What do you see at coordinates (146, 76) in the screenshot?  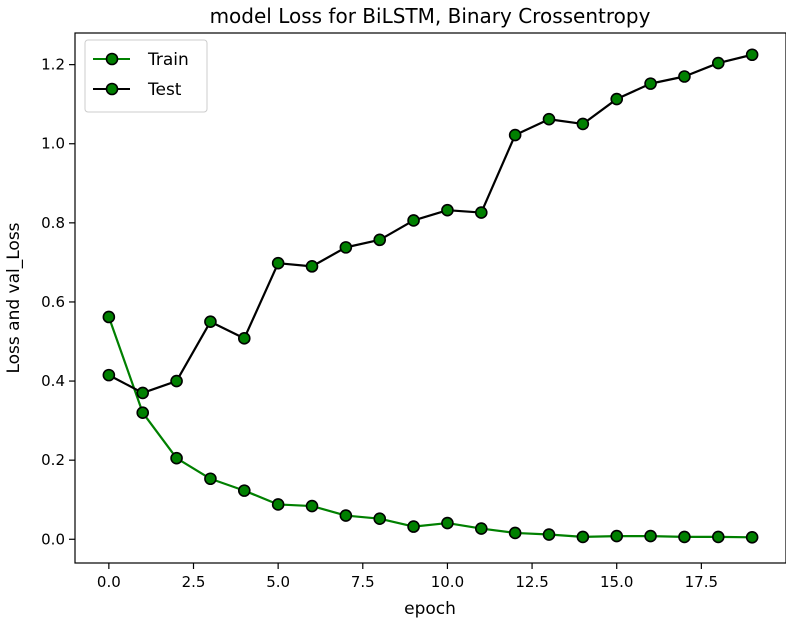 I see `legend: Train Test` at bounding box center [146, 76].